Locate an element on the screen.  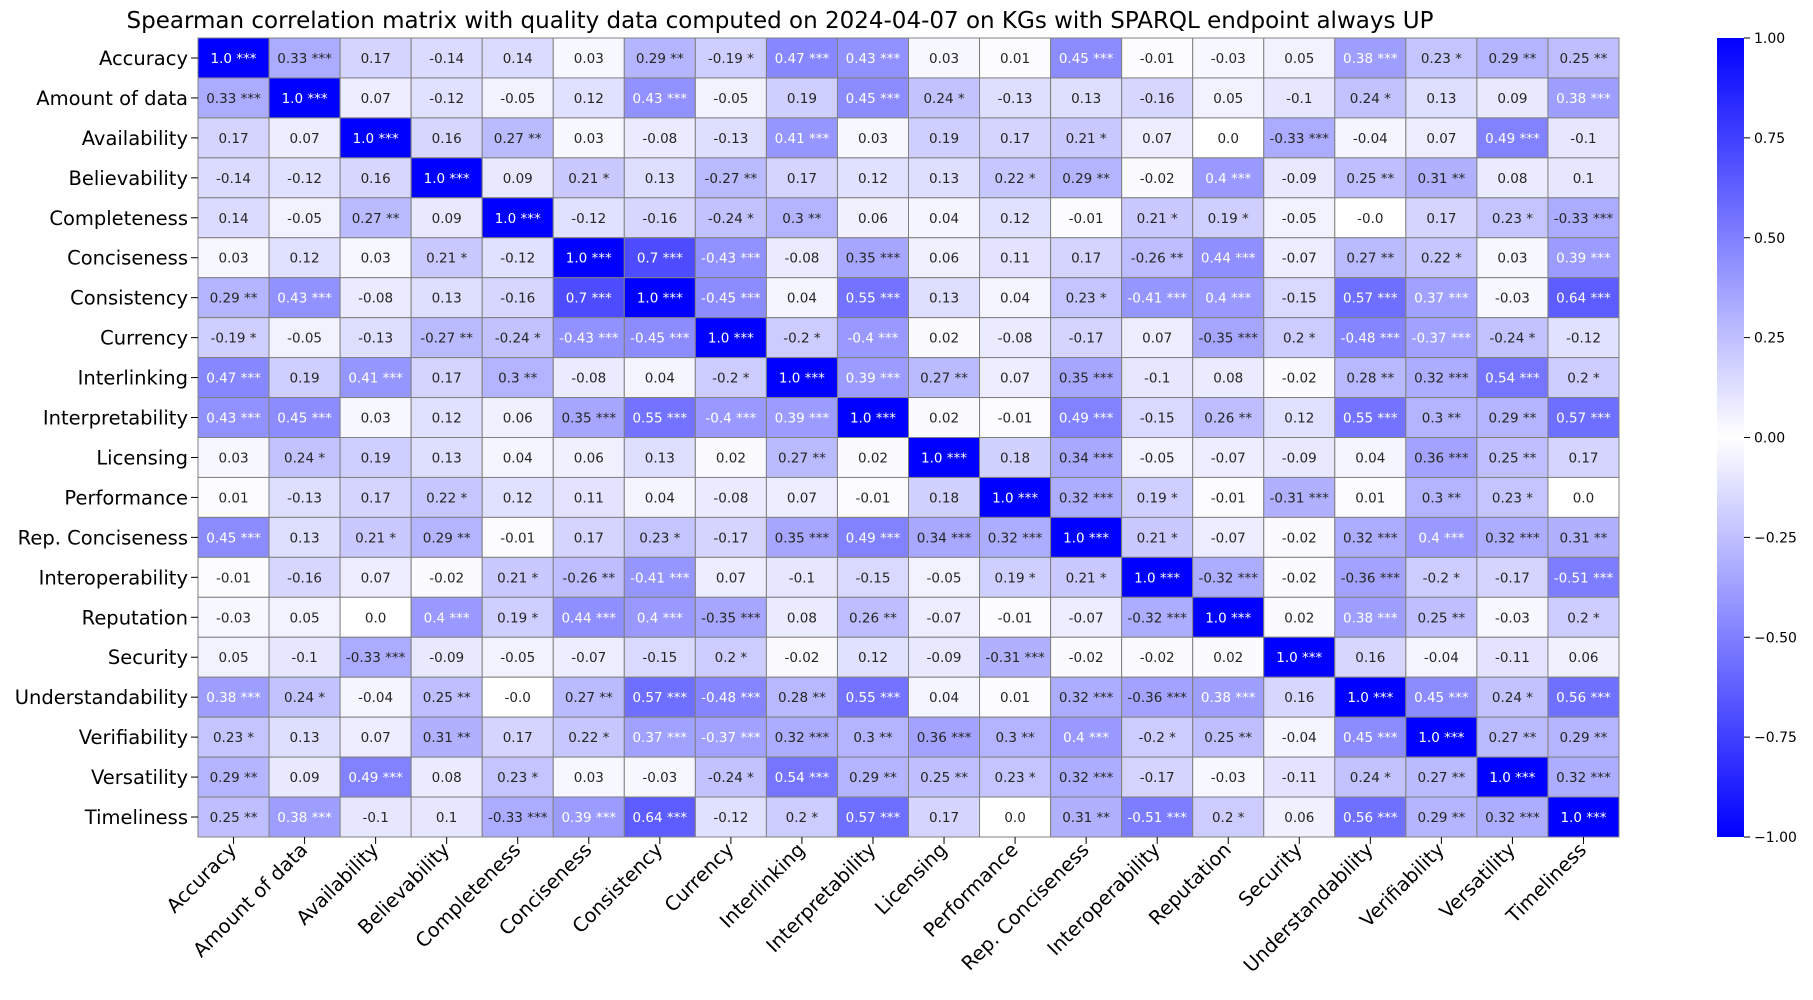
cell-label: 0.29 ** is located at coordinates (873, 778).